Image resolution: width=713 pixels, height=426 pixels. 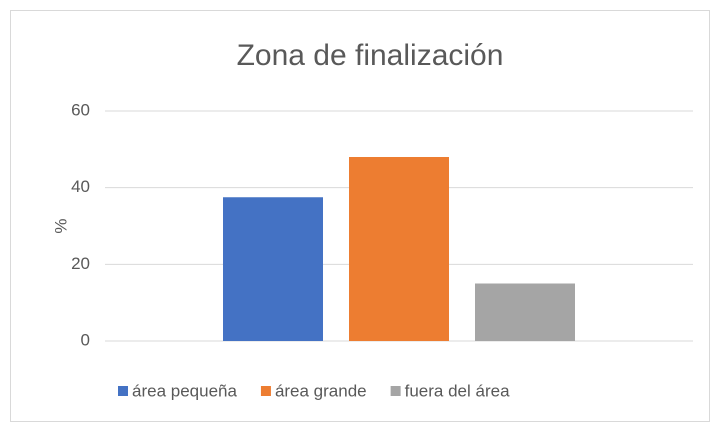 I want to click on legend-label: área grande, so click(x=321, y=390).